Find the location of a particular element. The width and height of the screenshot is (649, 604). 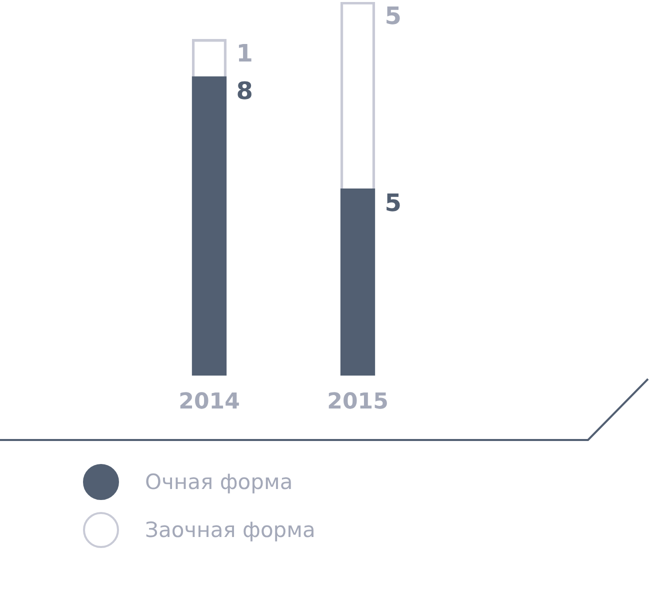

legend-label: Очная форма is located at coordinates (219, 482).